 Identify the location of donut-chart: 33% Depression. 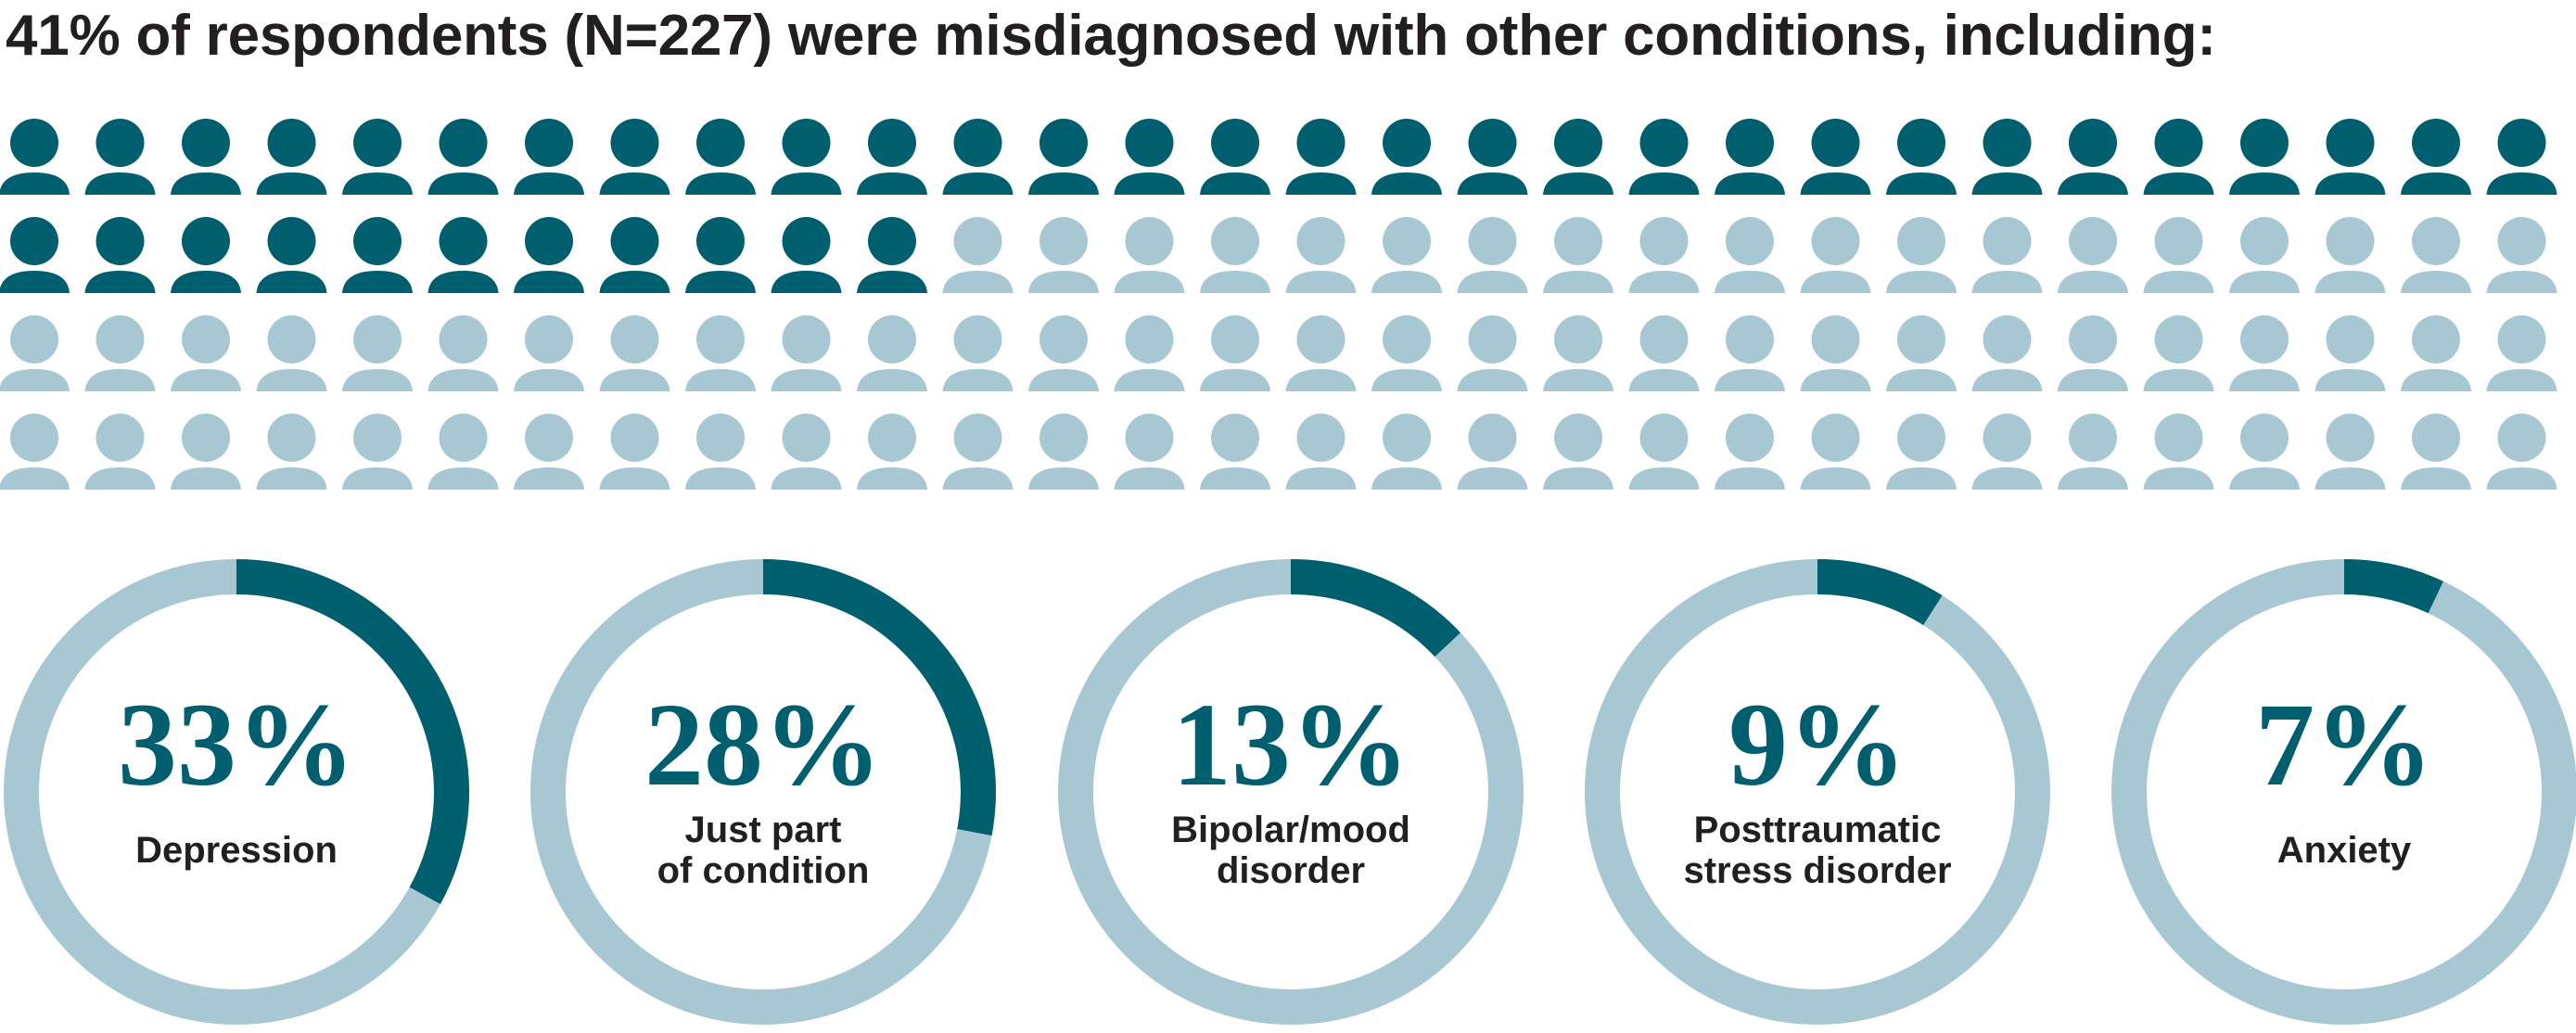
(237, 792).